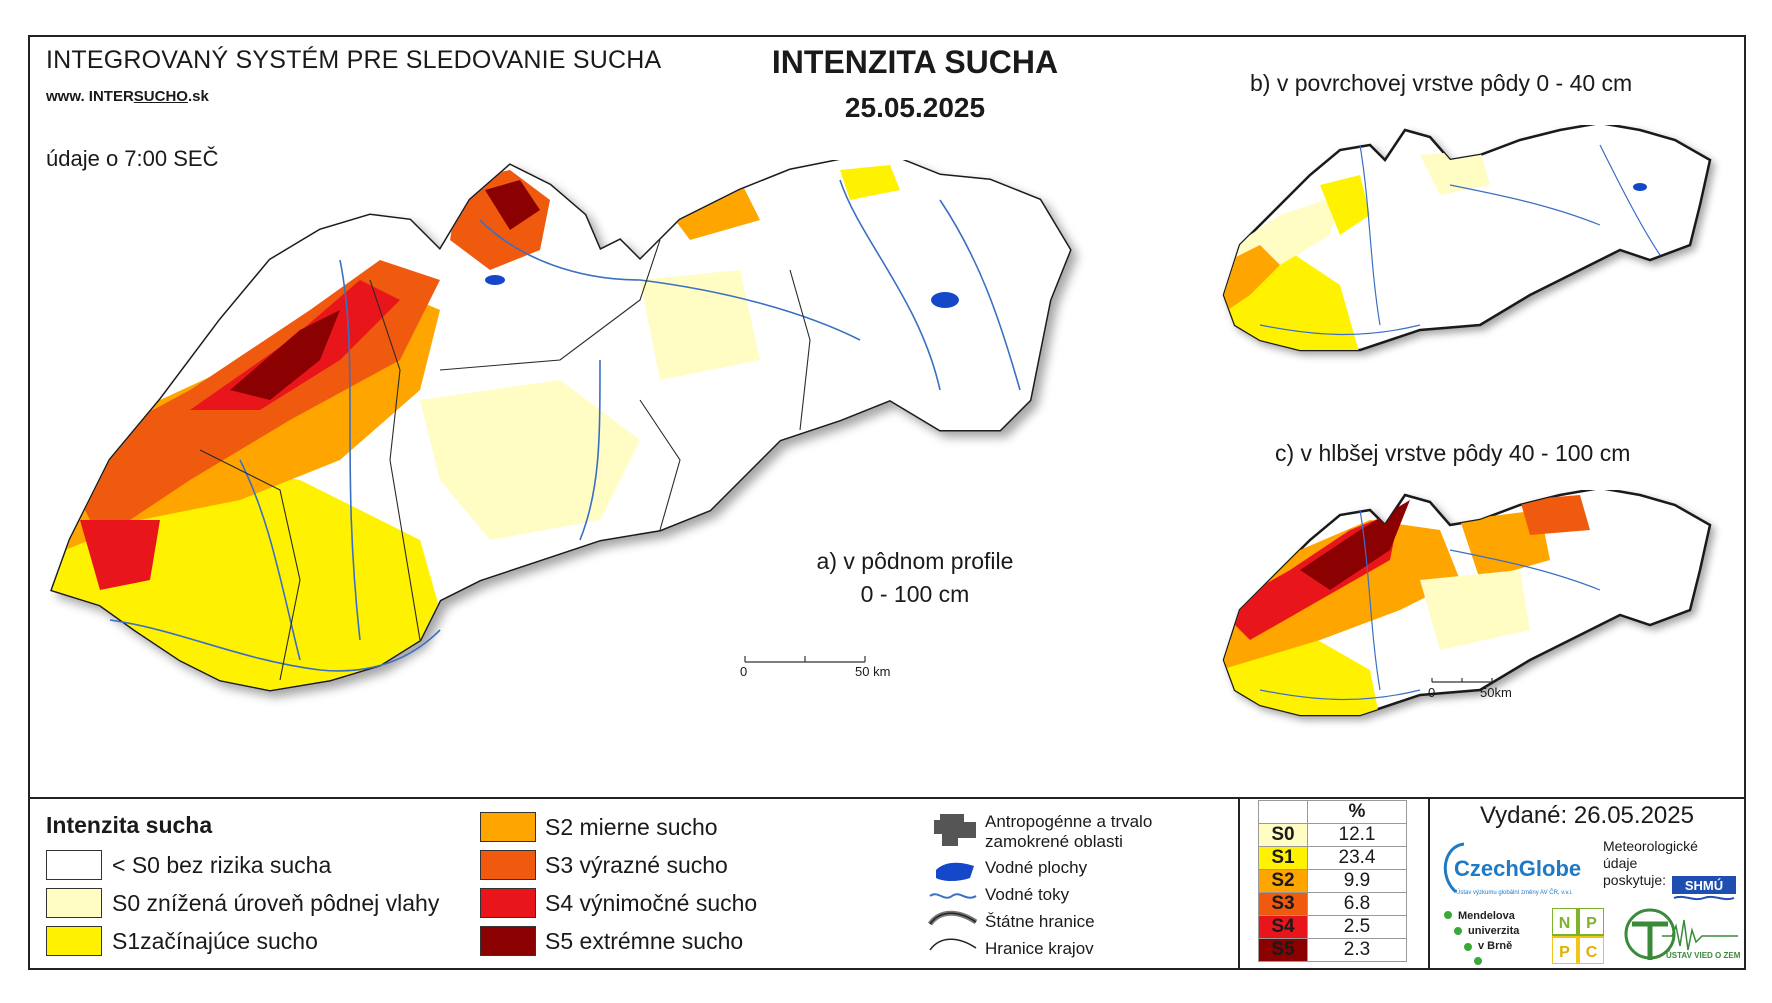 The width and height of the screenshot is (1772, 1003). I want to click on deep-layer-map, so click(1467, 603).